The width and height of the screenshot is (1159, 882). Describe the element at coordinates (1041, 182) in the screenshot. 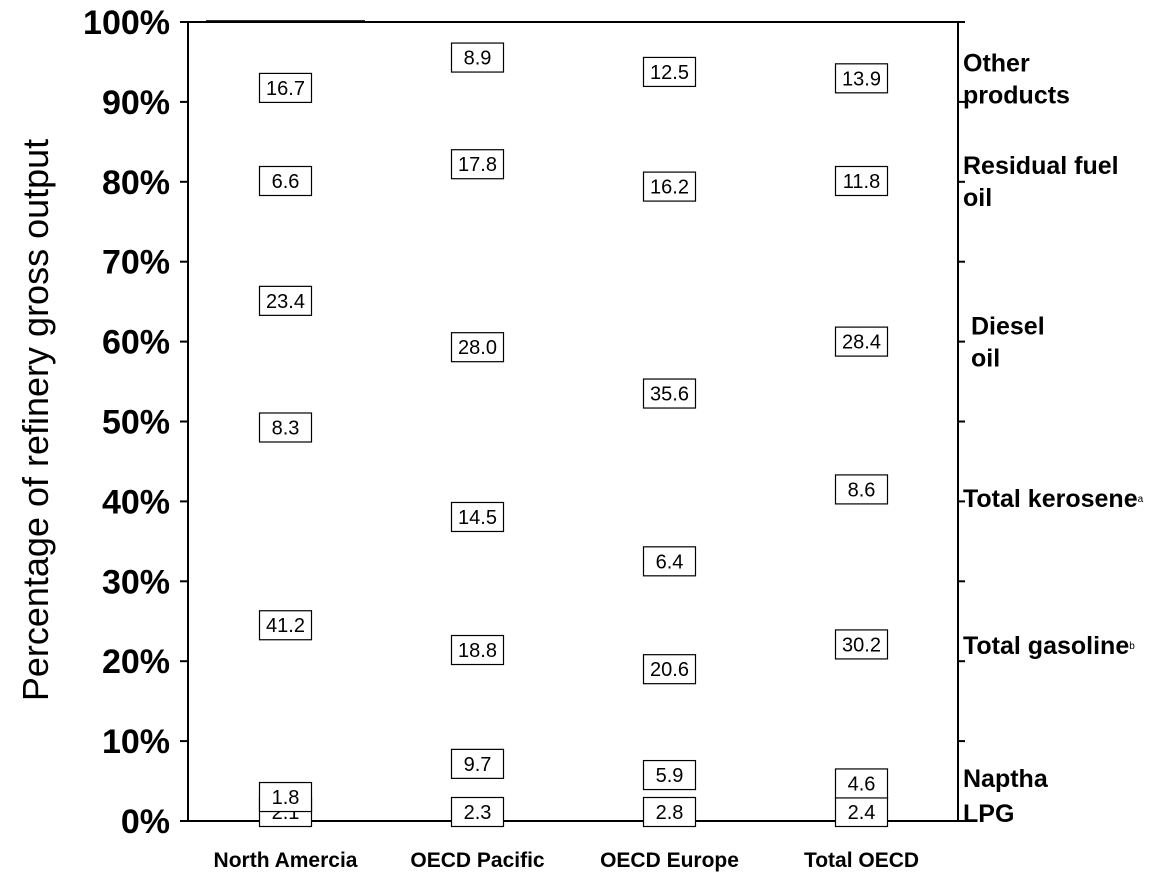

I see `legend-item: Residual fuel oil` at that location.